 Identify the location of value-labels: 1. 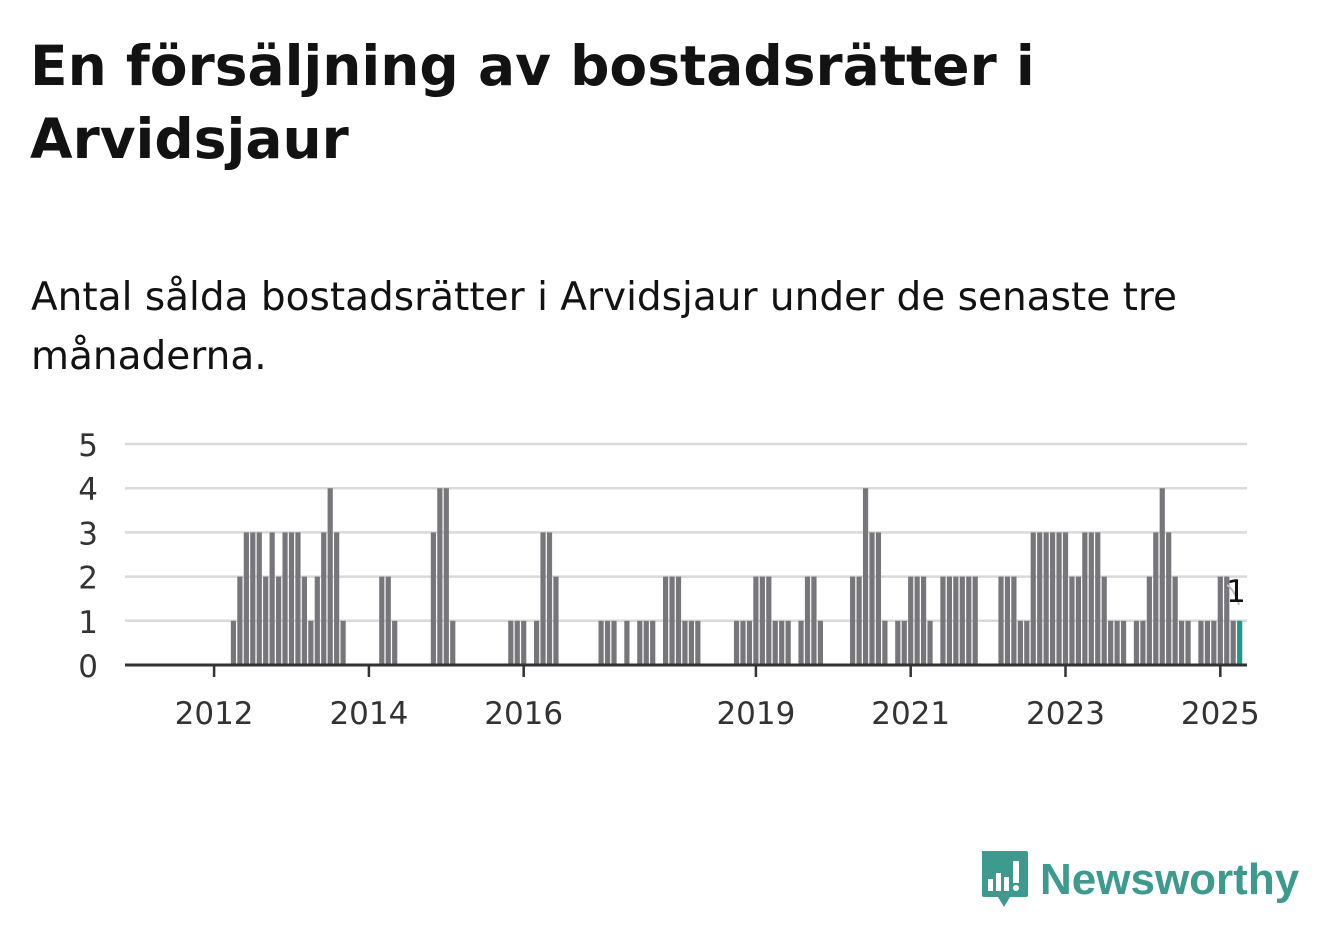
(1236, 592).